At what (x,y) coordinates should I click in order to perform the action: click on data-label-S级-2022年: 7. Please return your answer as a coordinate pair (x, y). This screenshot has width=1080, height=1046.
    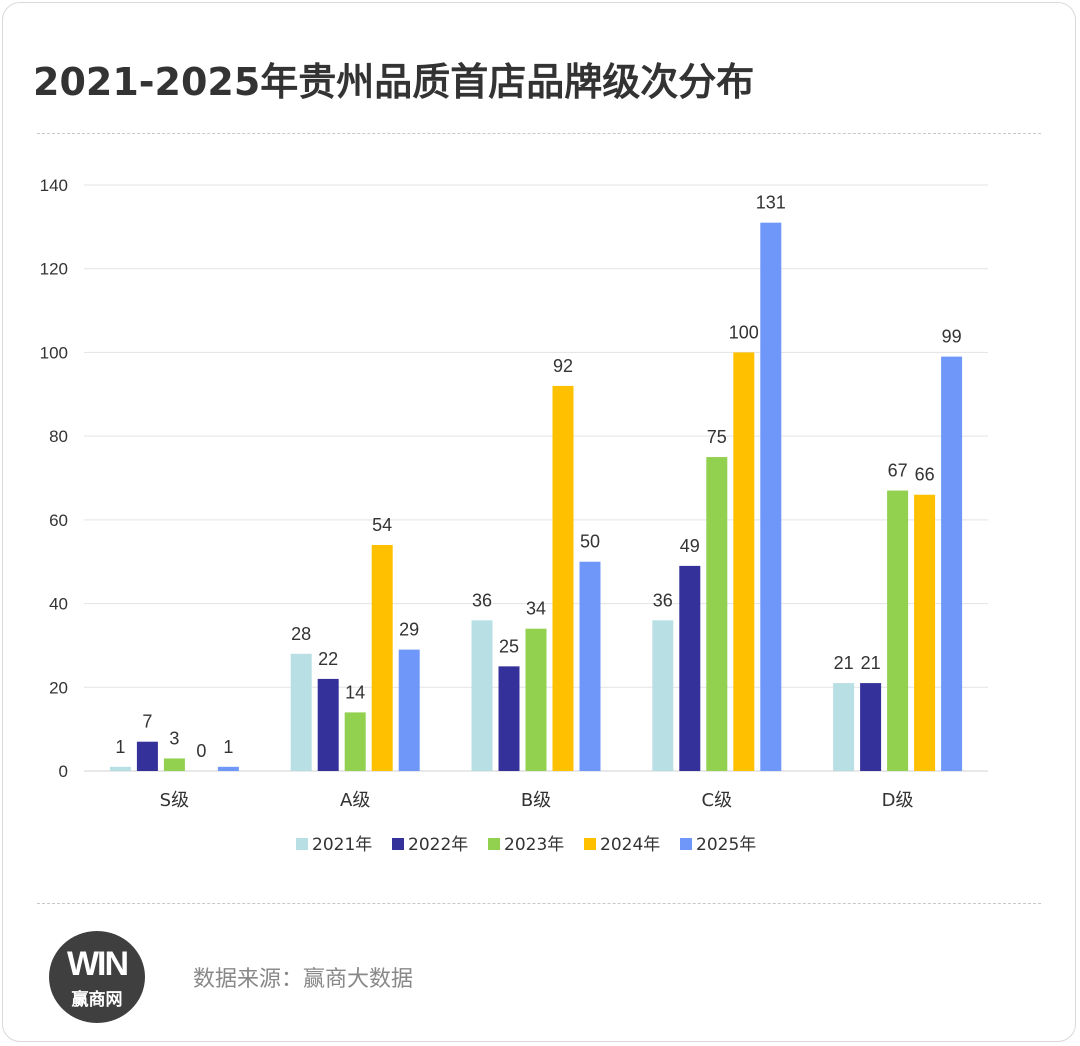
    Looking at the image, I should click on (147, 722).